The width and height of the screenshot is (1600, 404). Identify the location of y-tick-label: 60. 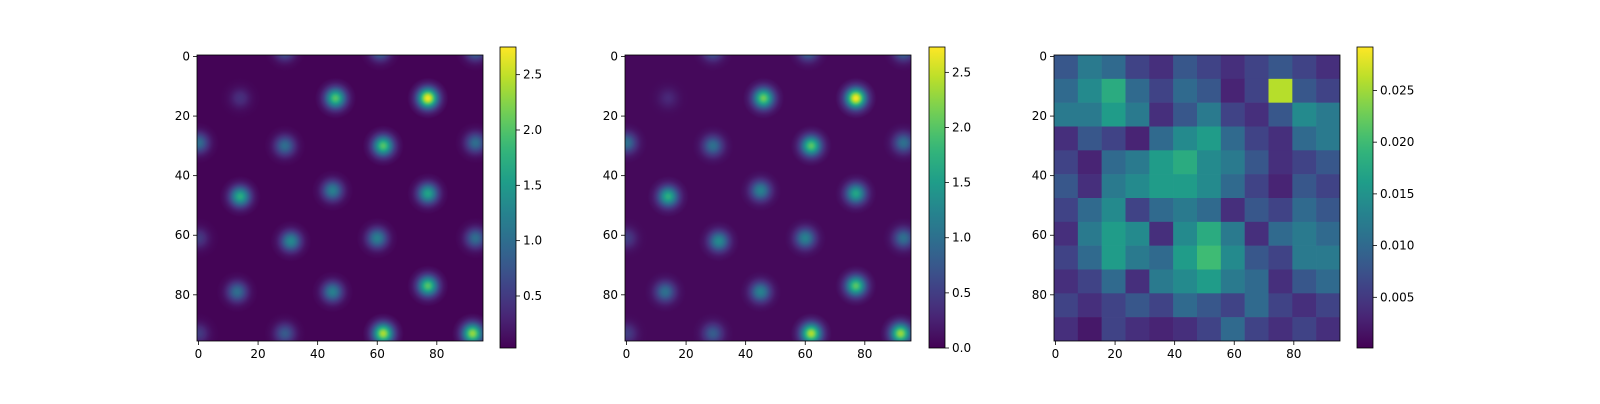
(1039, 235).